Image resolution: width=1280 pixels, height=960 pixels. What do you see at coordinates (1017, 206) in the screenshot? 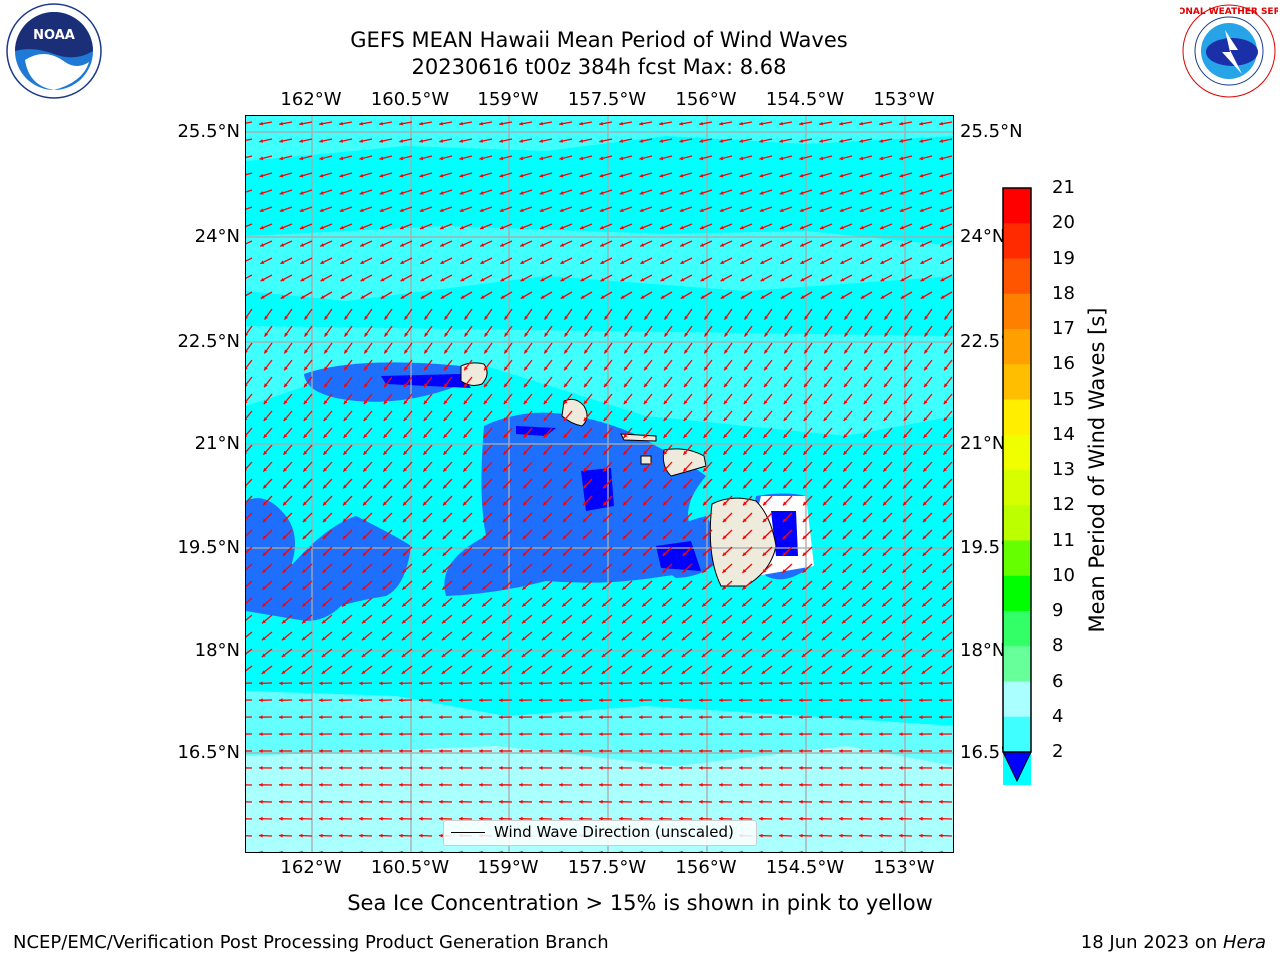
I see `colorbar-segment` at bounding box center [1017, 206].